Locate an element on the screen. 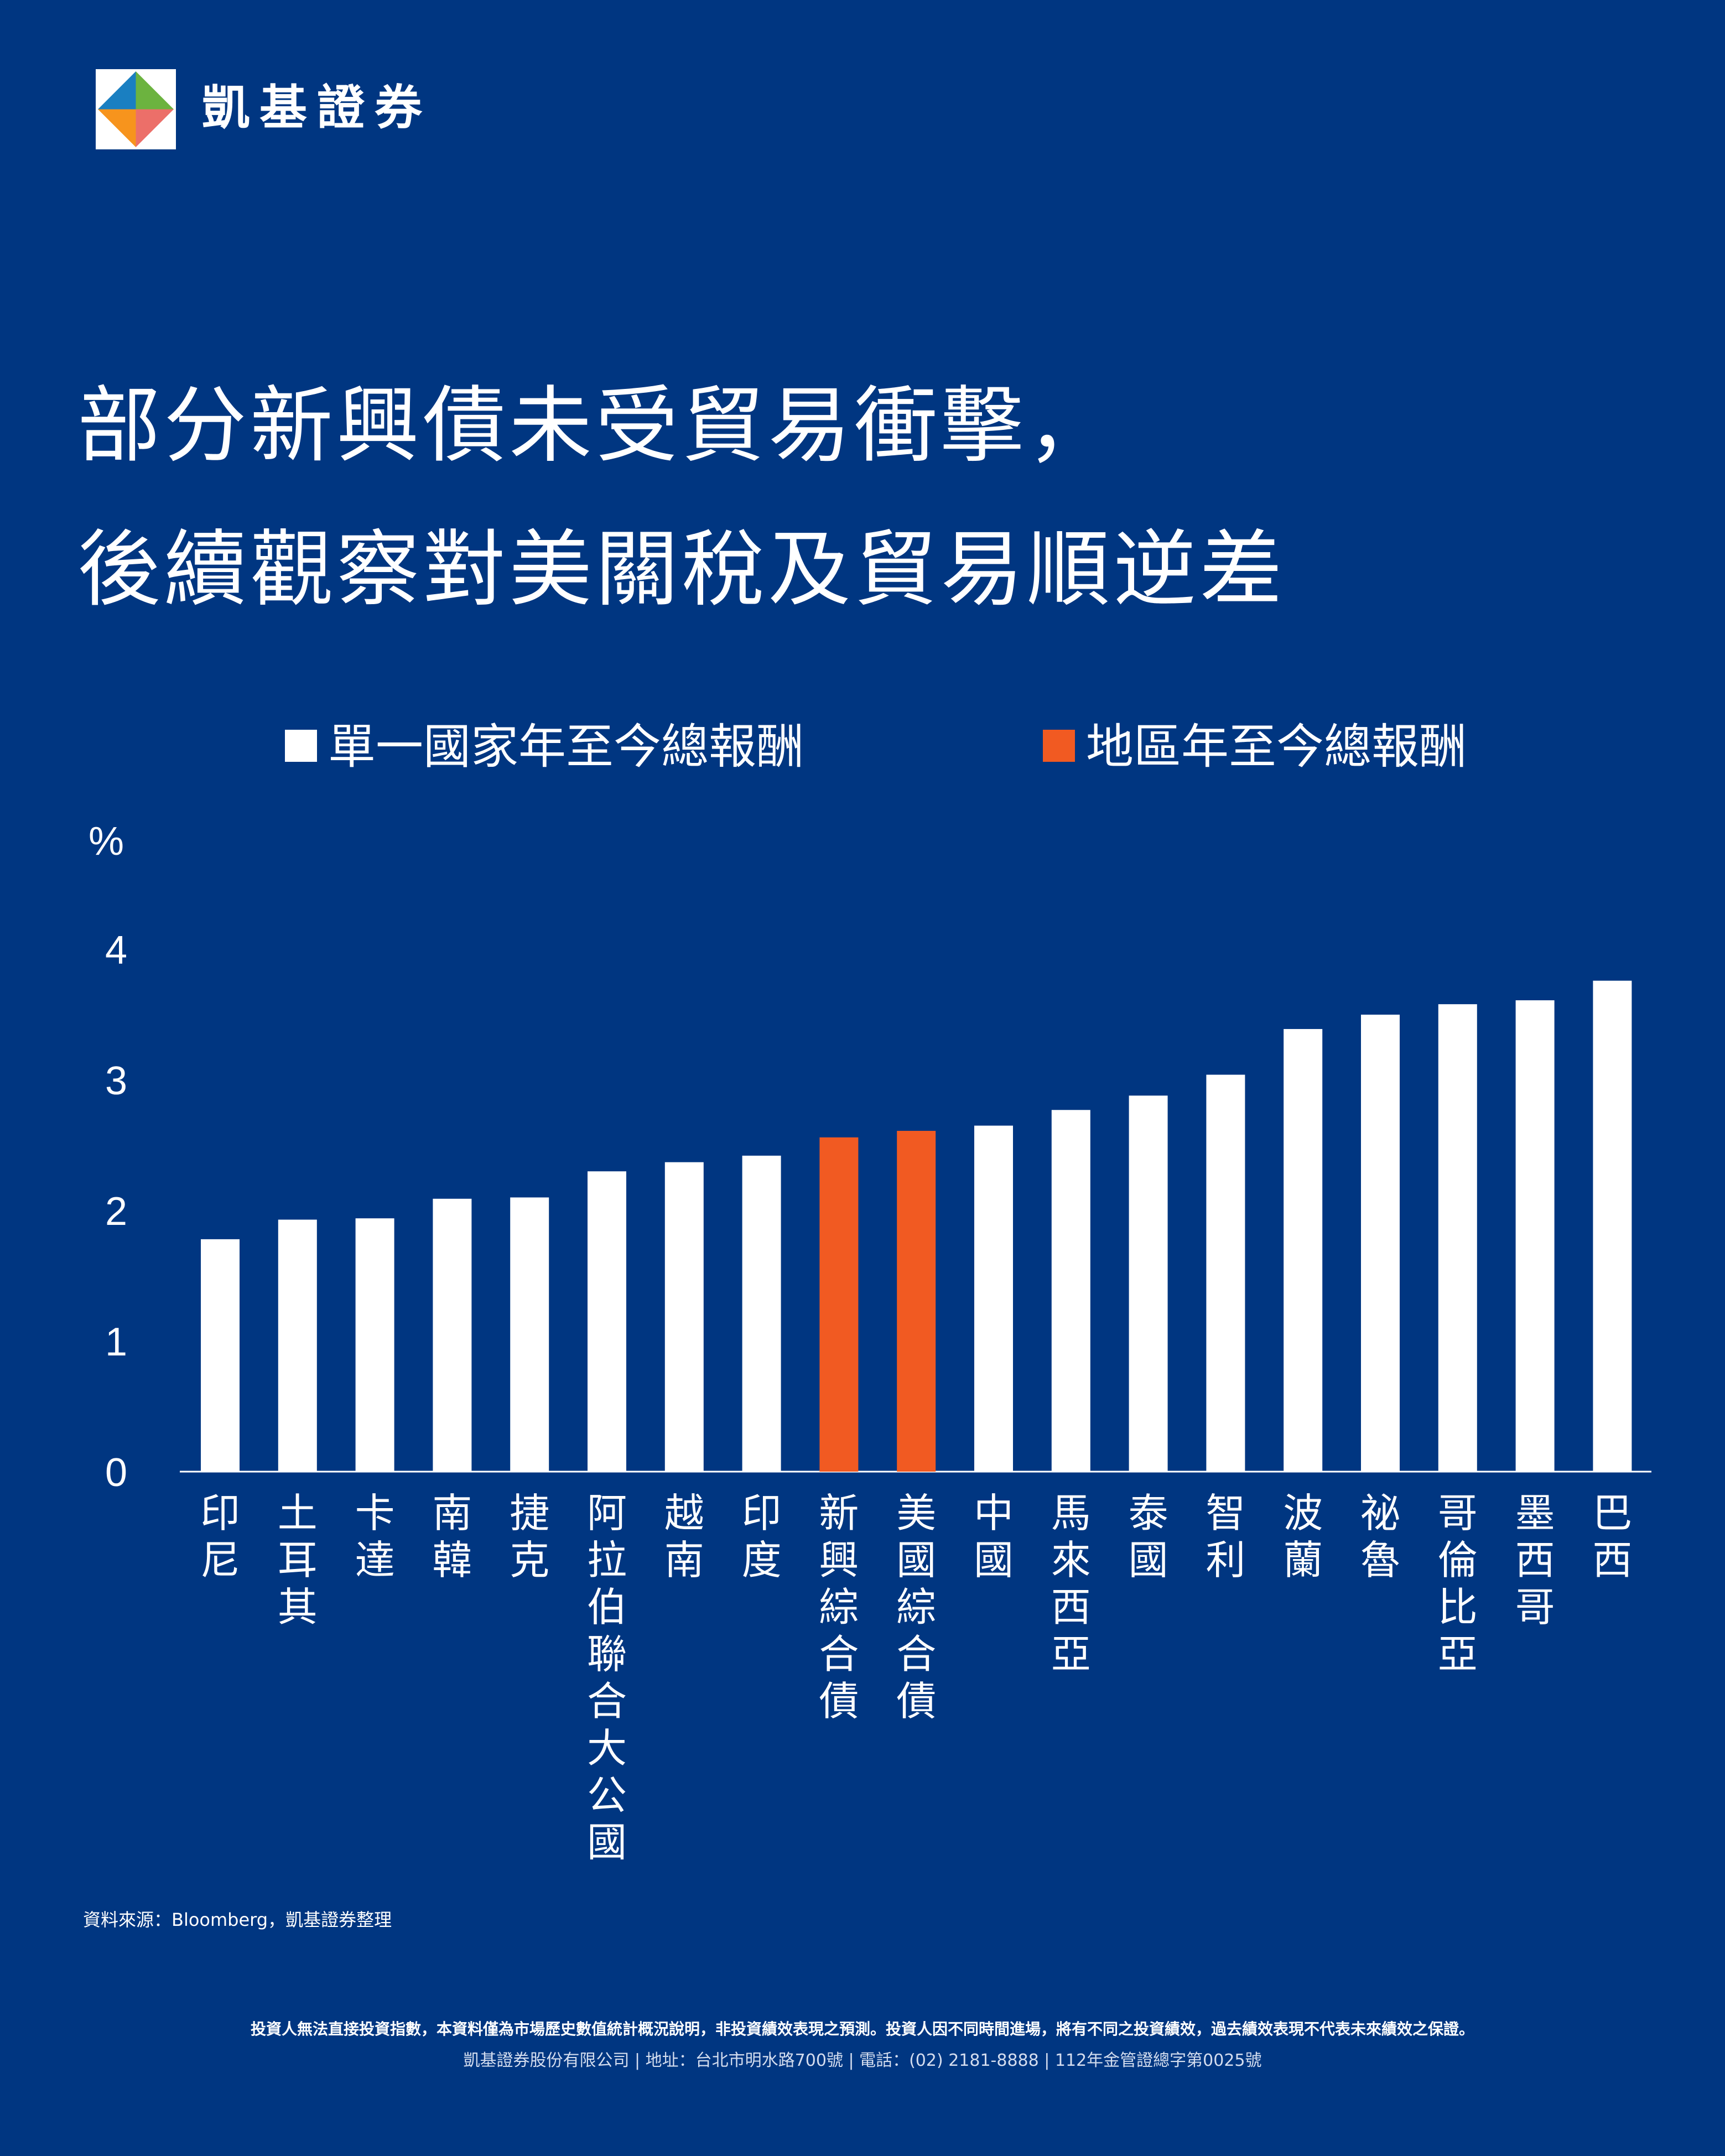  category-label-char: 克 is located at coordinates (529, 1560).